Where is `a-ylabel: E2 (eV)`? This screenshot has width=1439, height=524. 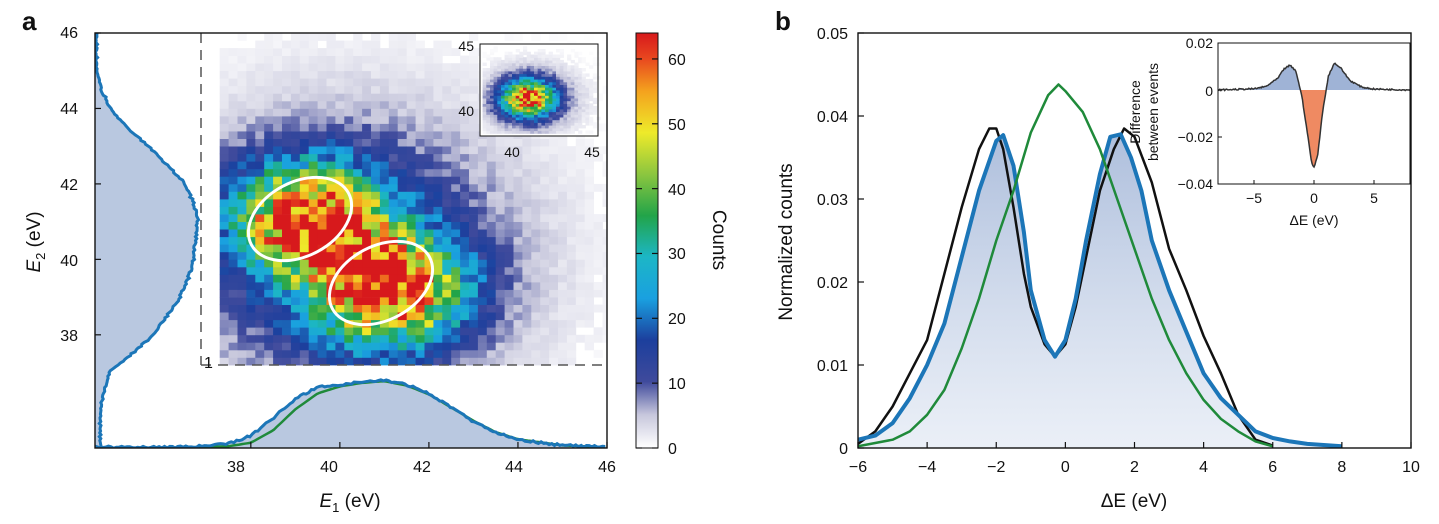 a-ylabel: E2 (eV) is located at coordinates (36, 241).